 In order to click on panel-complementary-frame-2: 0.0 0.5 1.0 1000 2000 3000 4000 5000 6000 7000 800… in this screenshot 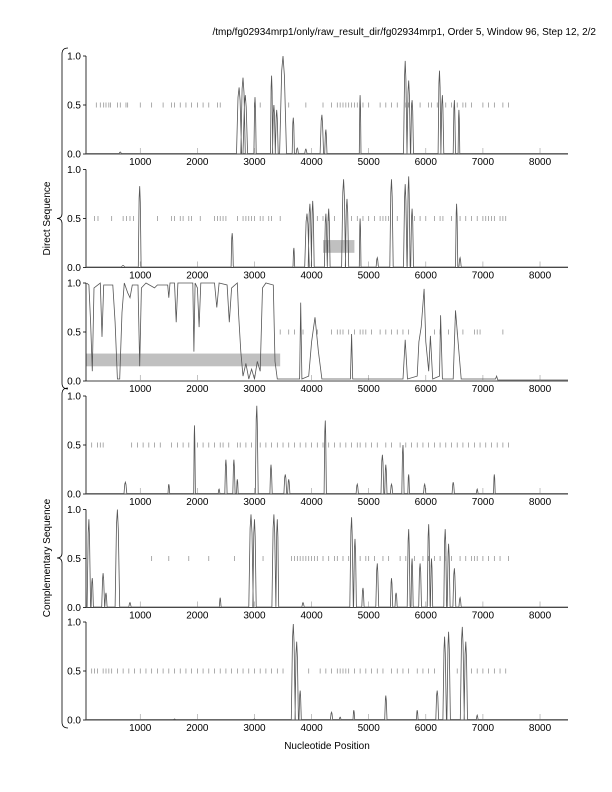, I will do `click(317, 563)`.